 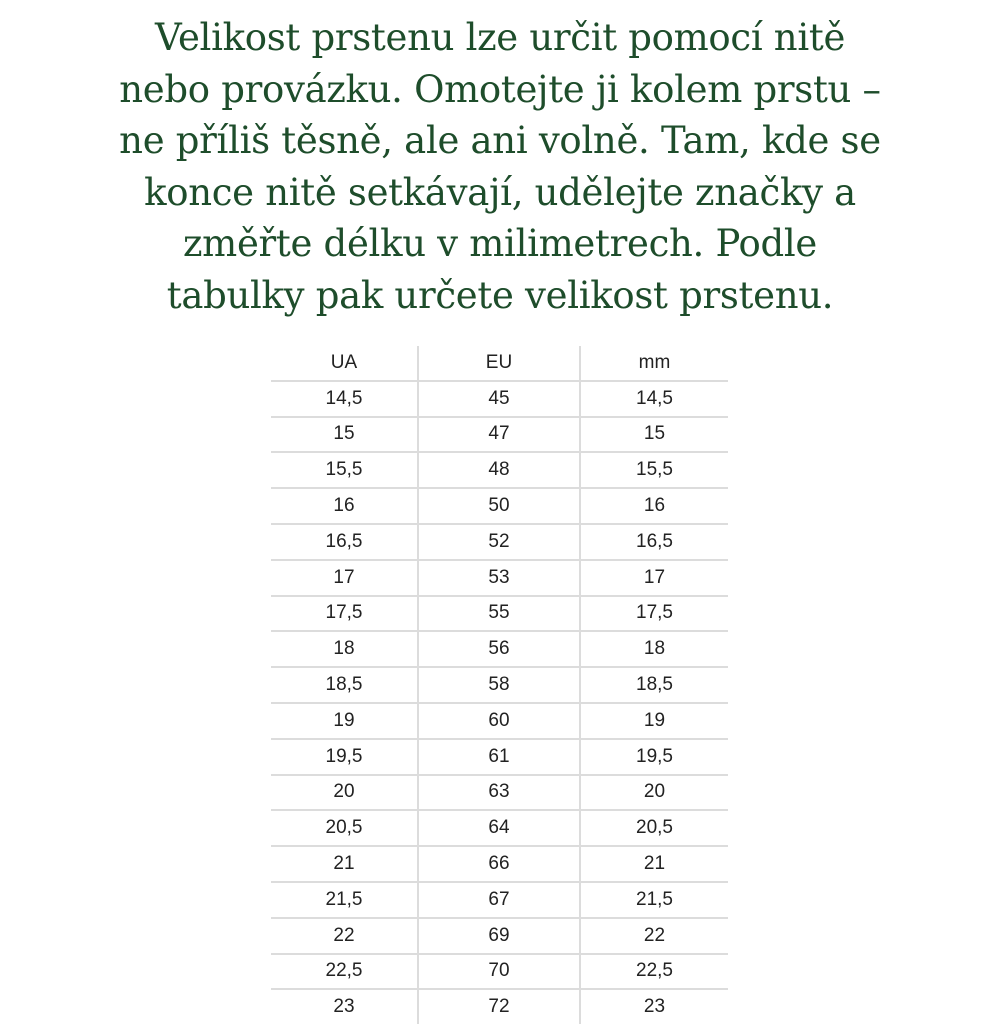 I want to click on cell-mm: 14,5, so click(x=654, y=399).